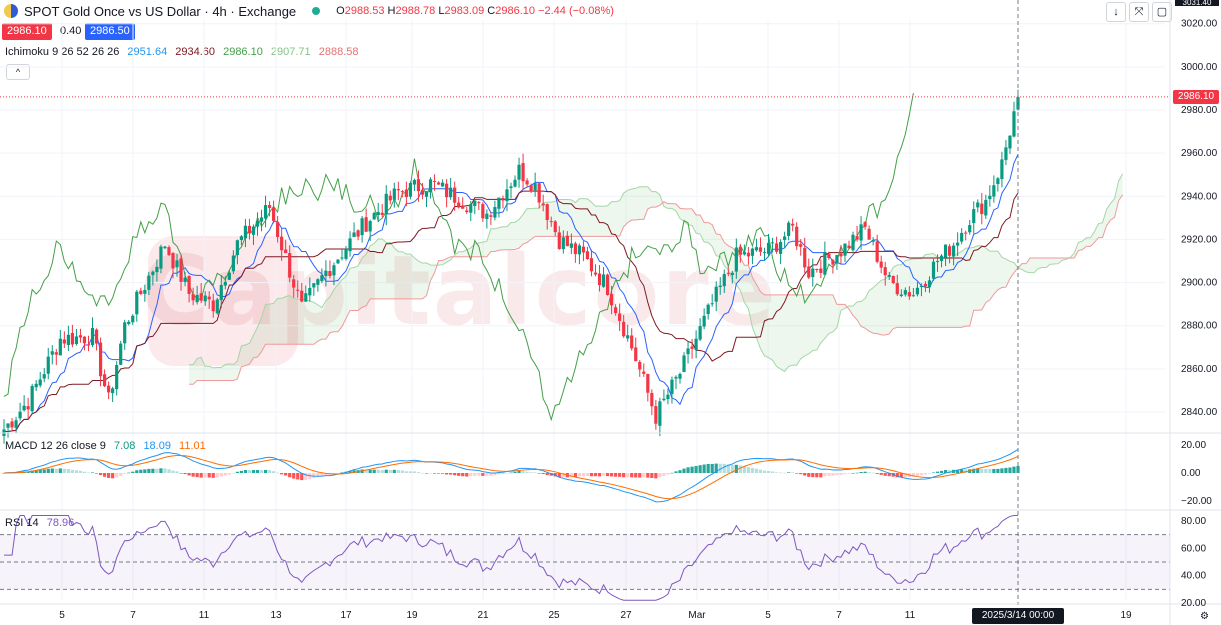 The image size is (1221, 625). What do you see at coordinates (27, 31) in the screenshot?
I see `sell-button: 2986.10` at bounding box center [27, 31].